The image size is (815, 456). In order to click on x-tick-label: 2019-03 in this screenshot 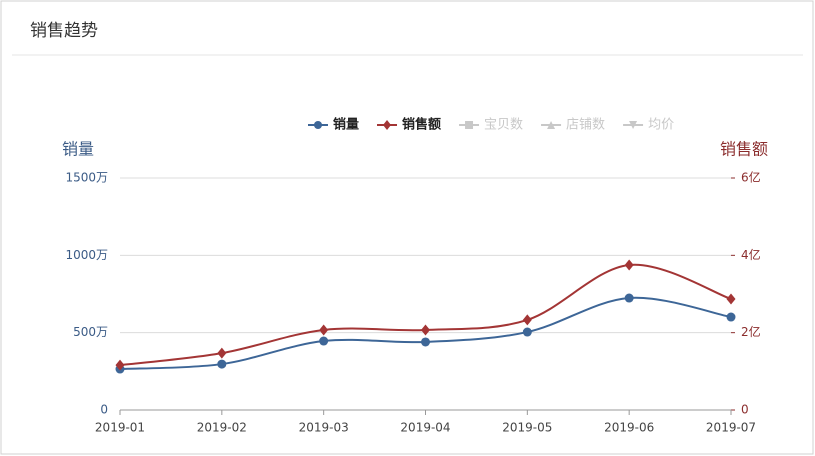, I will do `click(324, 428)`.